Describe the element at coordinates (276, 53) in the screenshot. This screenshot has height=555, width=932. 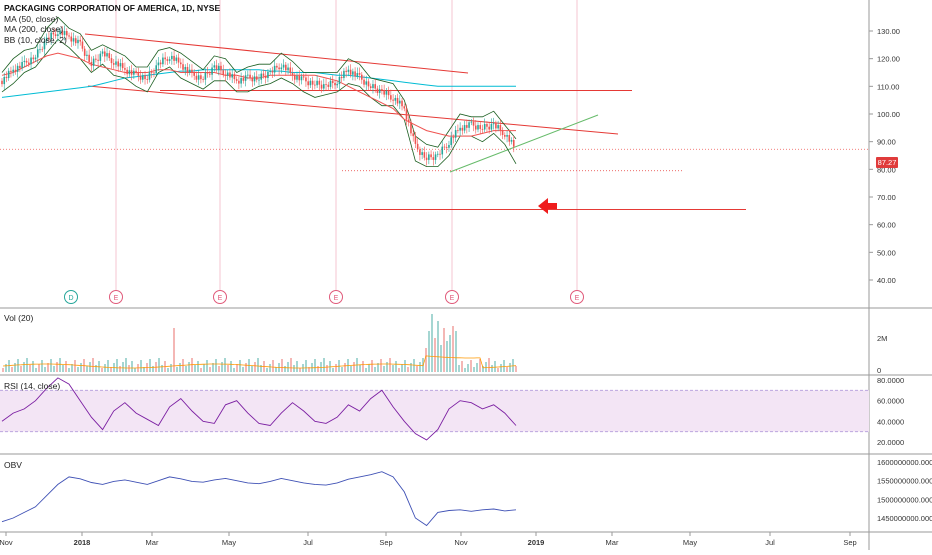
I see `channel-upper-line` at that location.